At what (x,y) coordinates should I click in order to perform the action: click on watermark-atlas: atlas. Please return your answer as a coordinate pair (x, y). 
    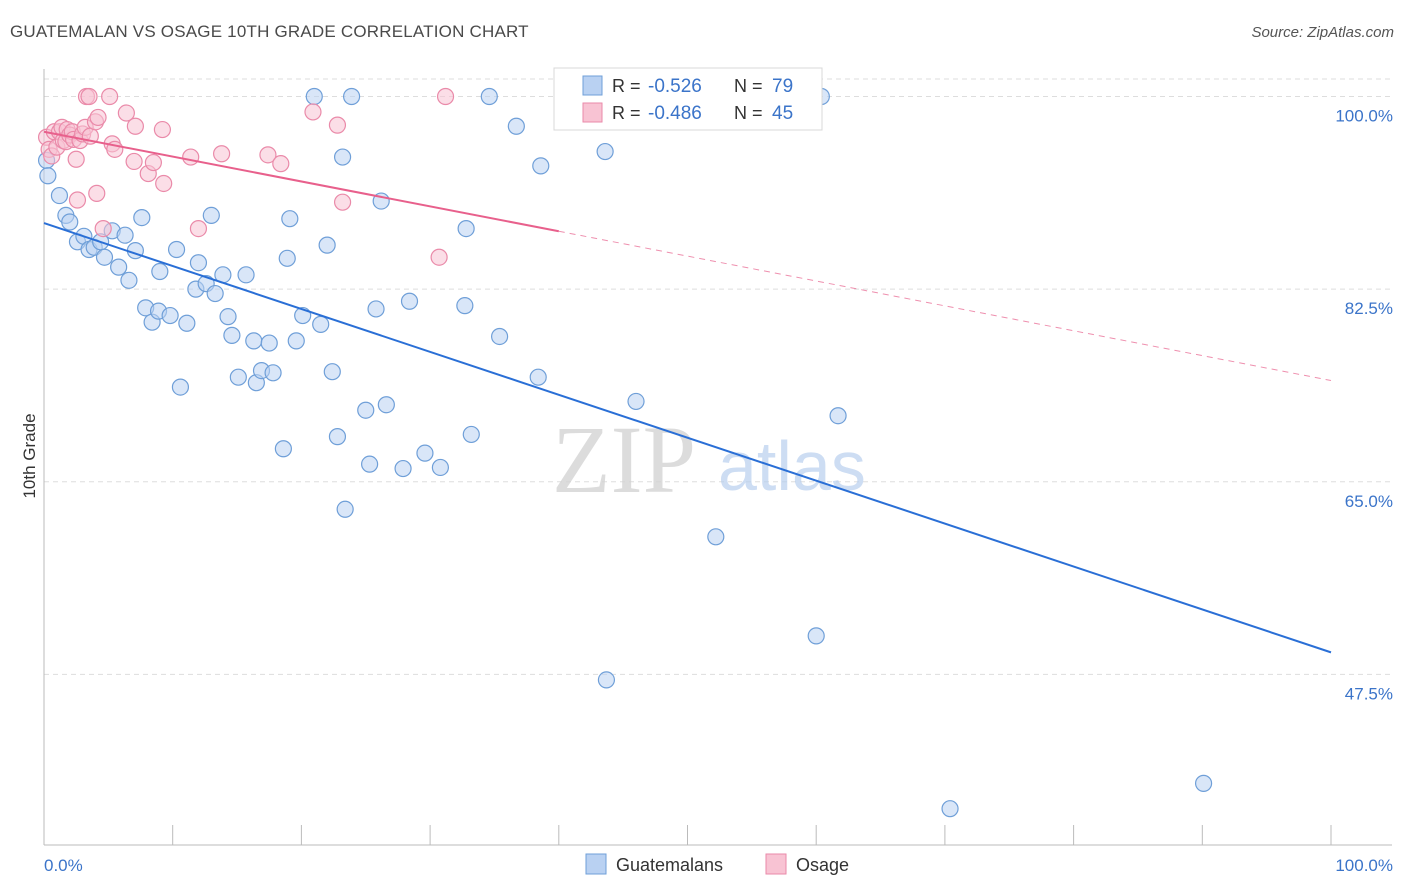
    Looking at the image, I should click on (792, 466).